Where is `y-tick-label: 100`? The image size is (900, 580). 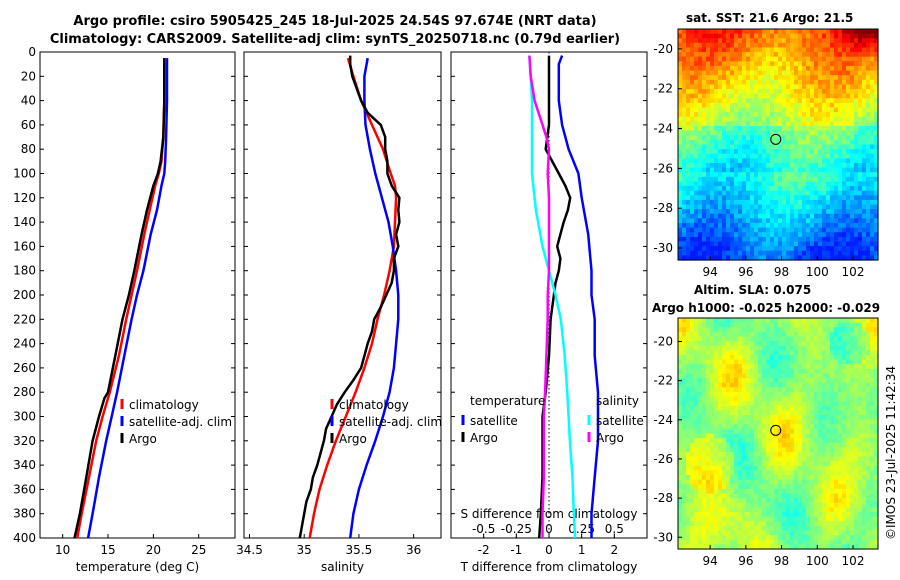 y-tick-label: 100 is located at coordinates (24, 174).